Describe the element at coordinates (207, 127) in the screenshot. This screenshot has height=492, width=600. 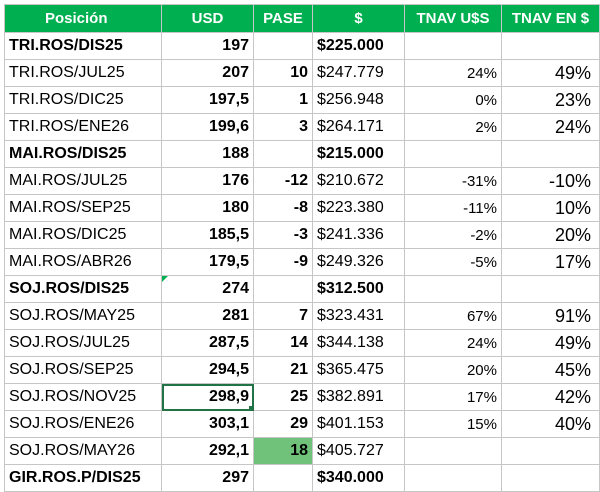
I see `cell-usd: 199,6` at that location.